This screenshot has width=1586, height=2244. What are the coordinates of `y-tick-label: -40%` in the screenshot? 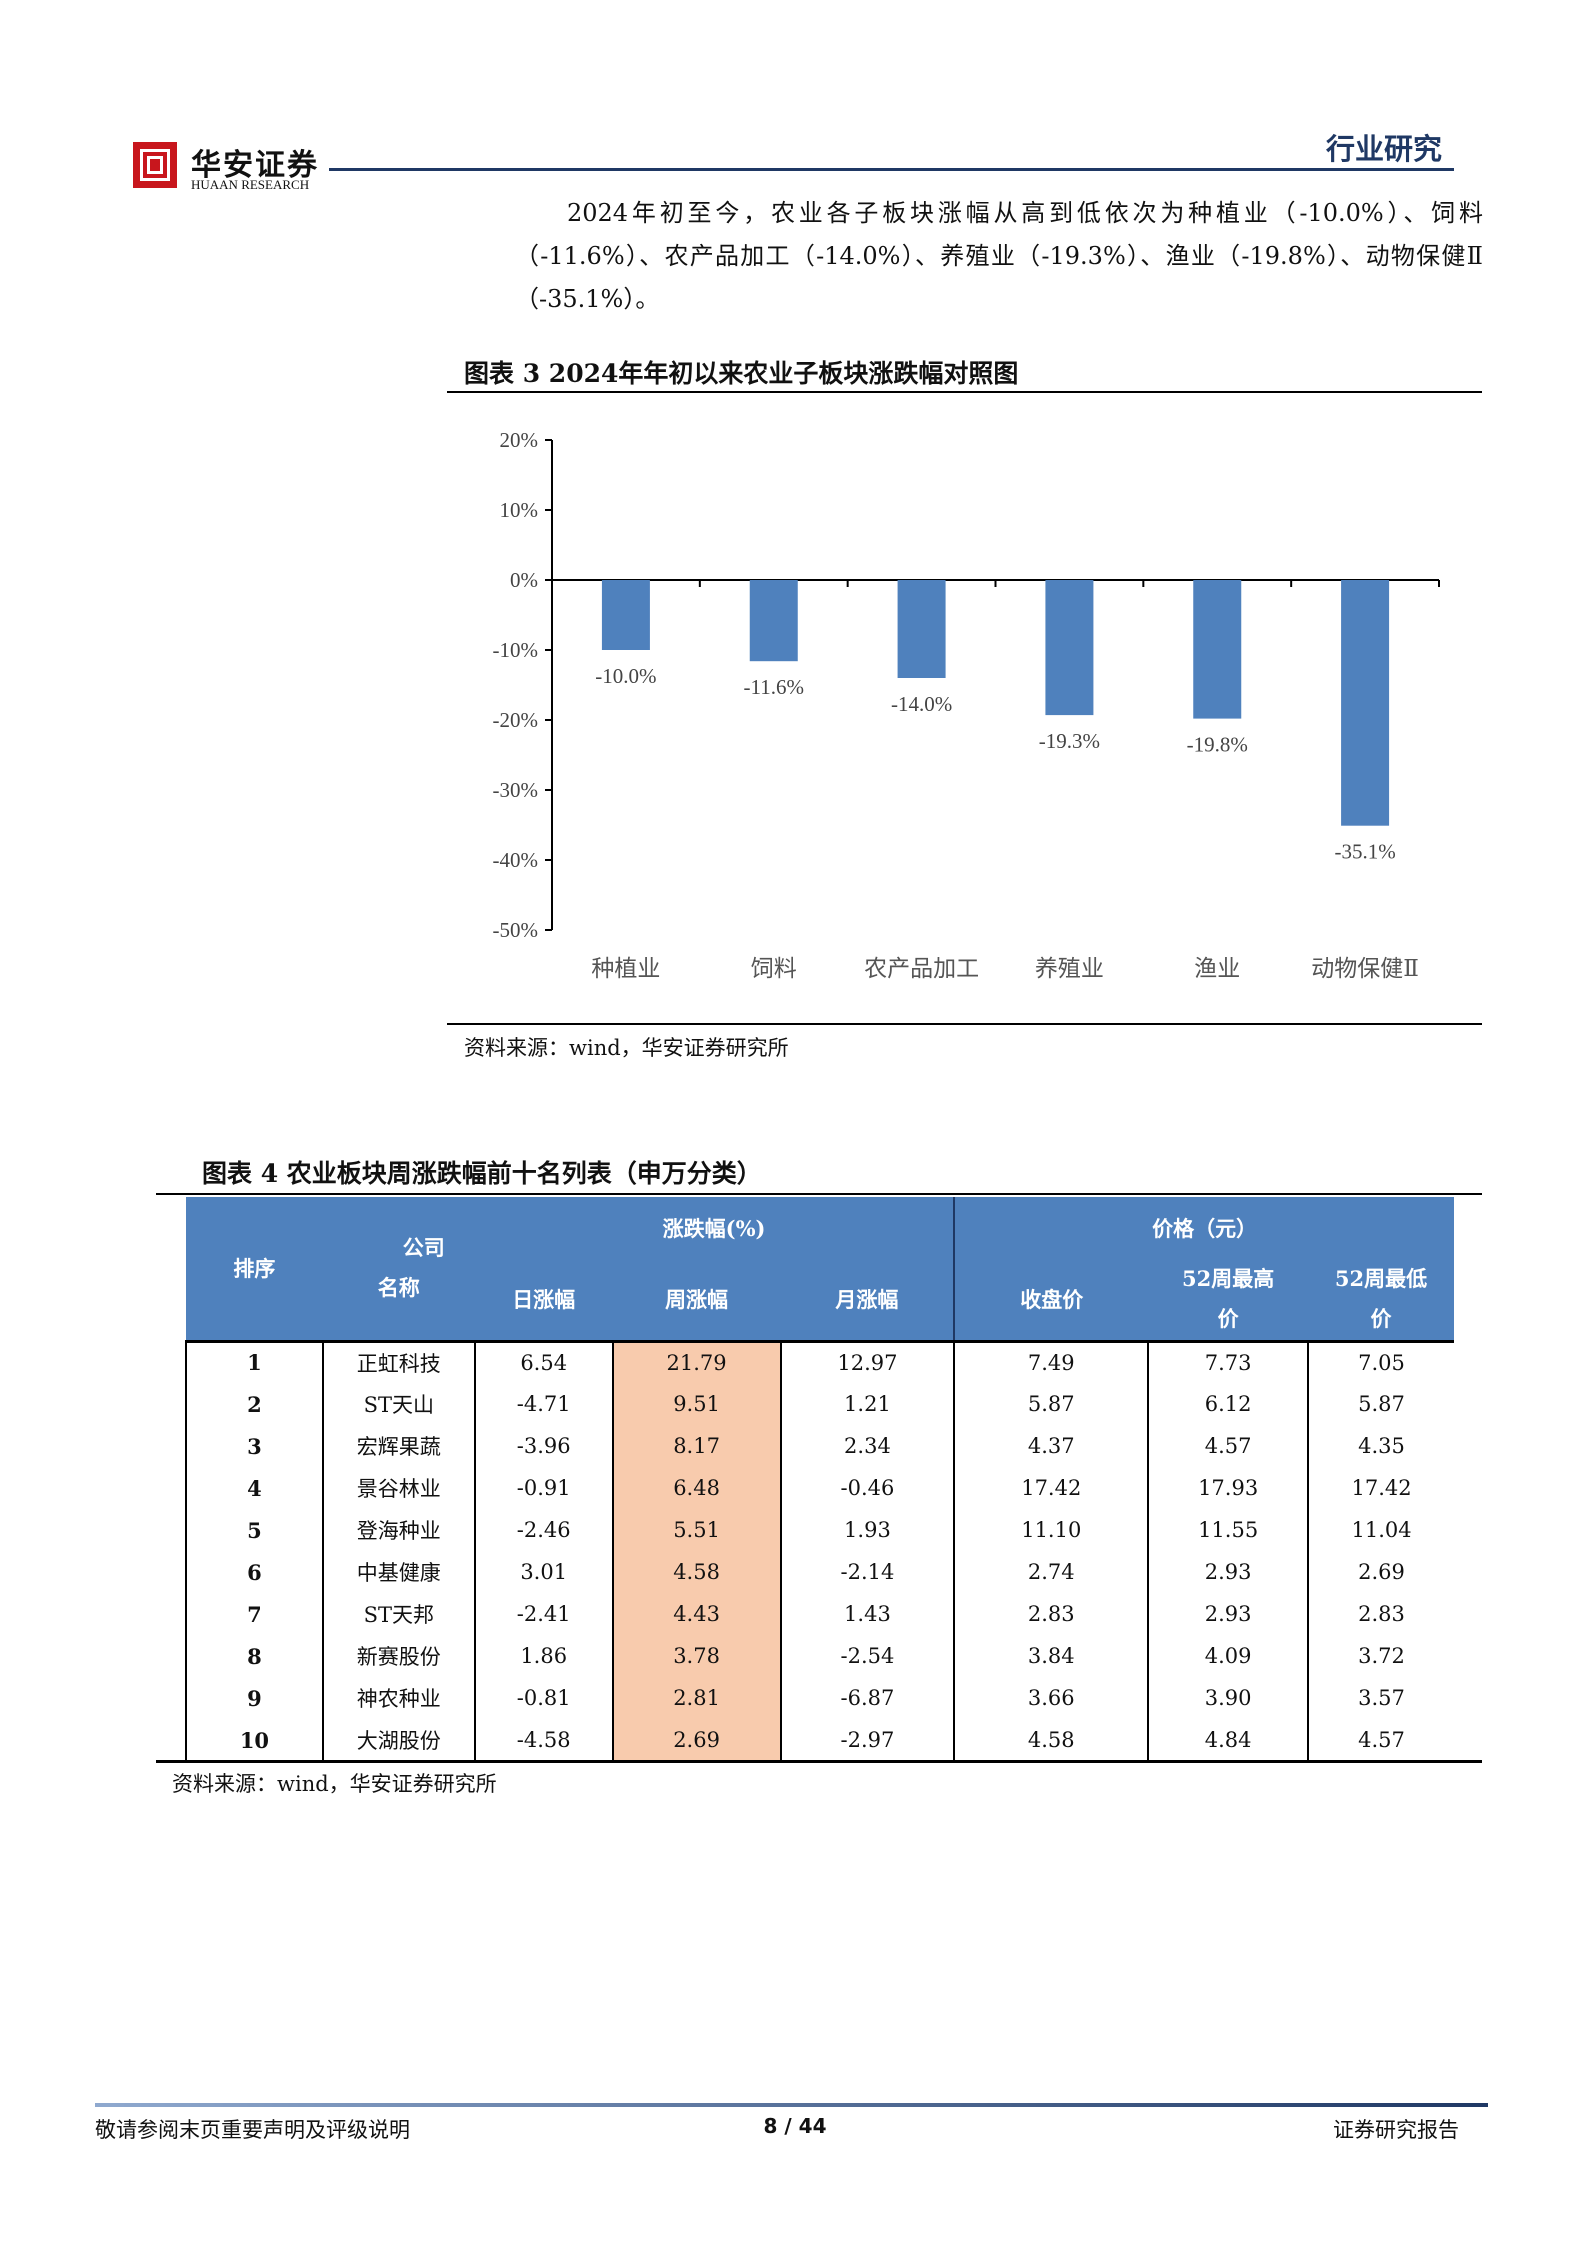 It's located at (516, 860).